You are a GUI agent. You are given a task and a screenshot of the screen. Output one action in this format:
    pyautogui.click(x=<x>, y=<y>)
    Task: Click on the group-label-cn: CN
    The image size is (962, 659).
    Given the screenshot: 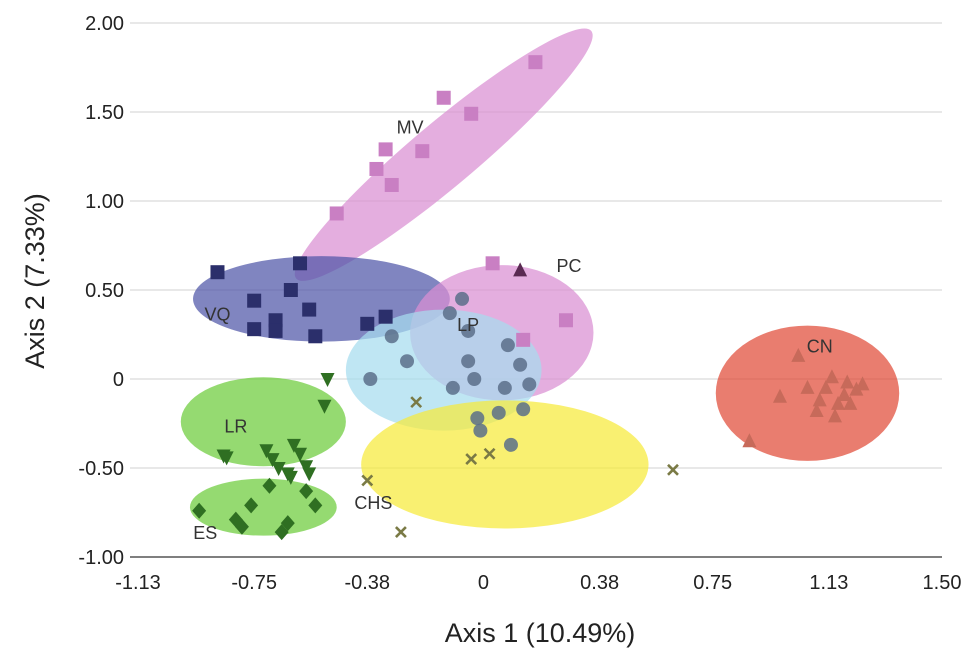 What is the action you would take?
    pyautogui.click(x=820, y=346)
    